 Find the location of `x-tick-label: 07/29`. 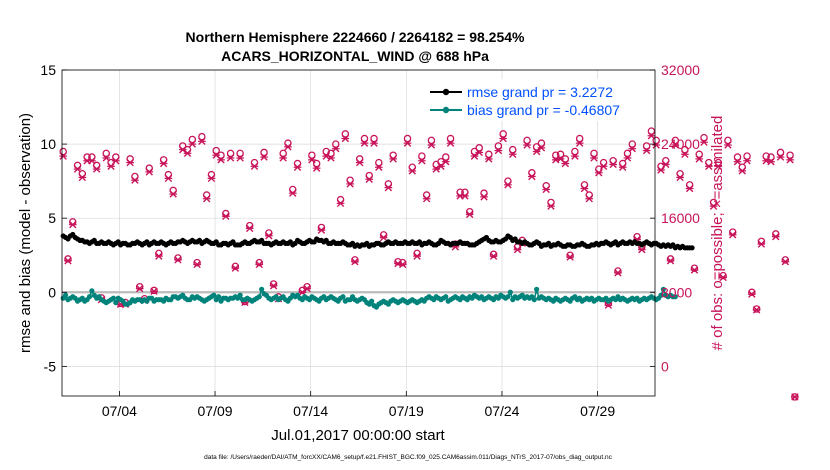

x-tick-label: 07/29 is located at coordinates (597, 411).